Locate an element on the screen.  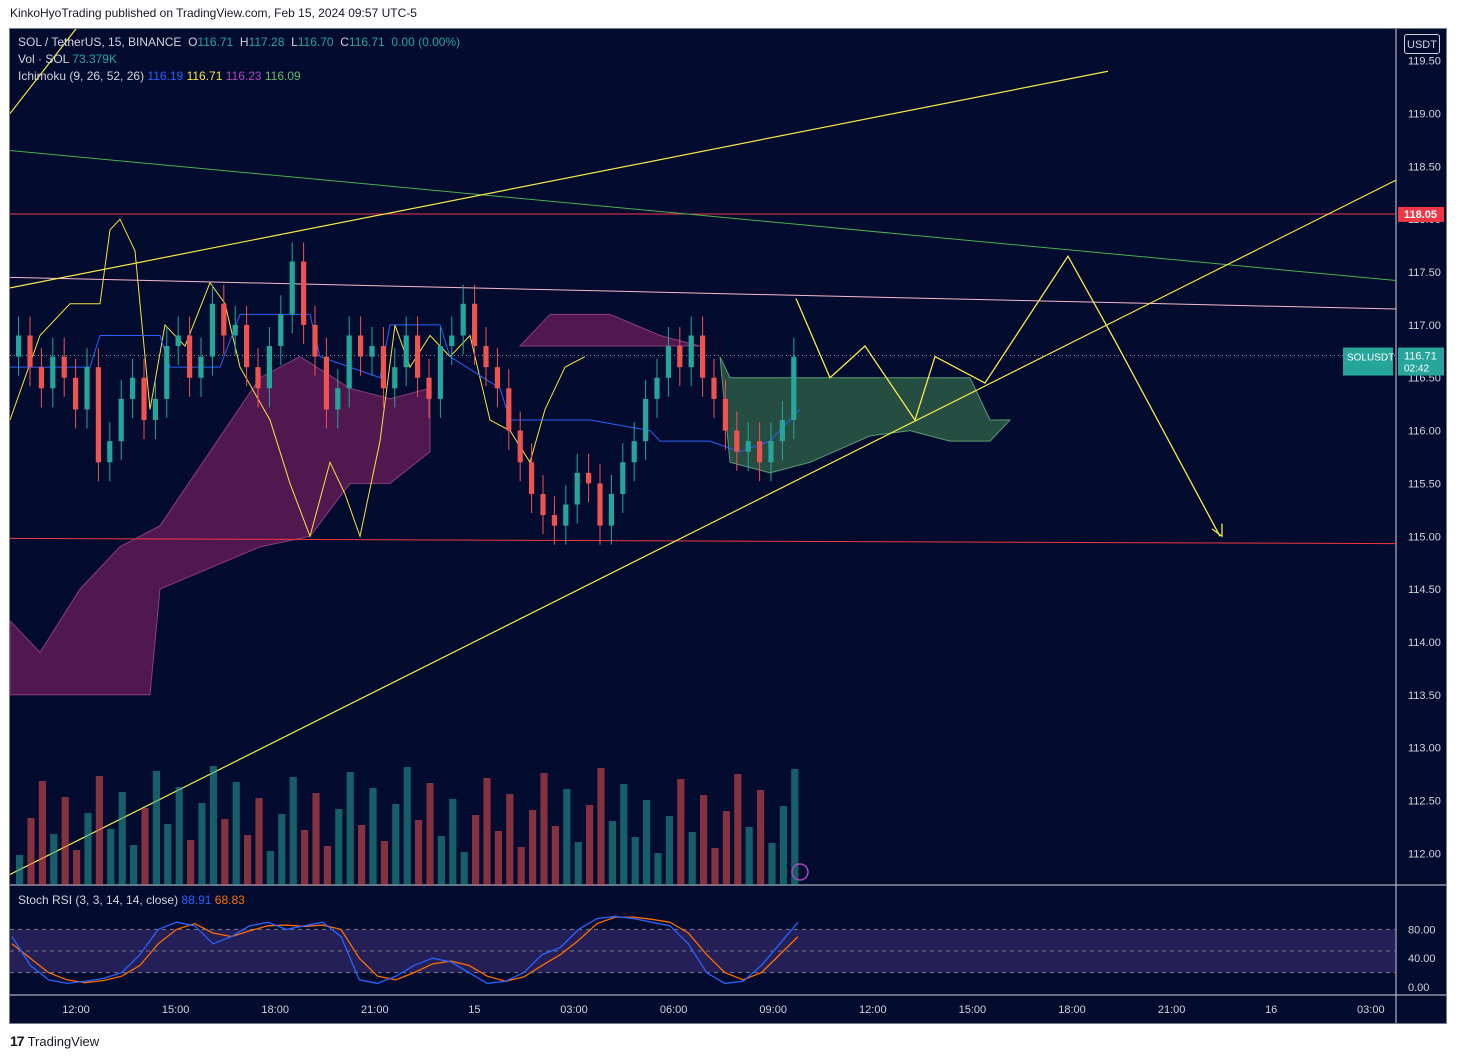
marked-price-label: 118.05 is located at coordinates (1420, 215).